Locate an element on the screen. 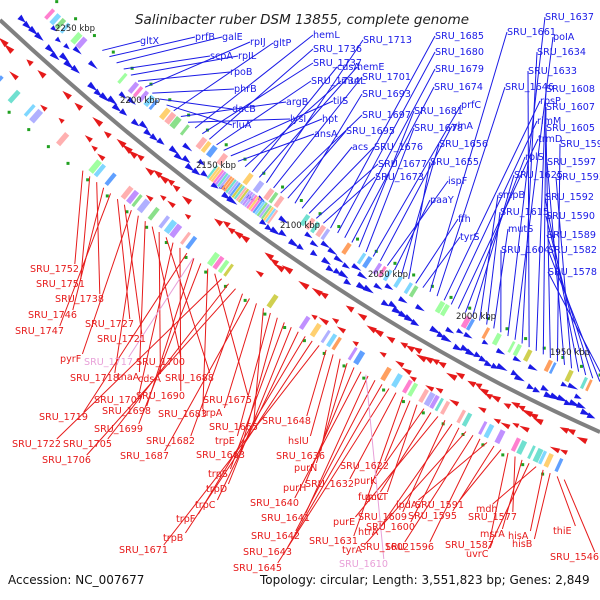 The image size is (600, 600). reverse-gene-label: SRU_1645 is located at coordinates (257, 568).